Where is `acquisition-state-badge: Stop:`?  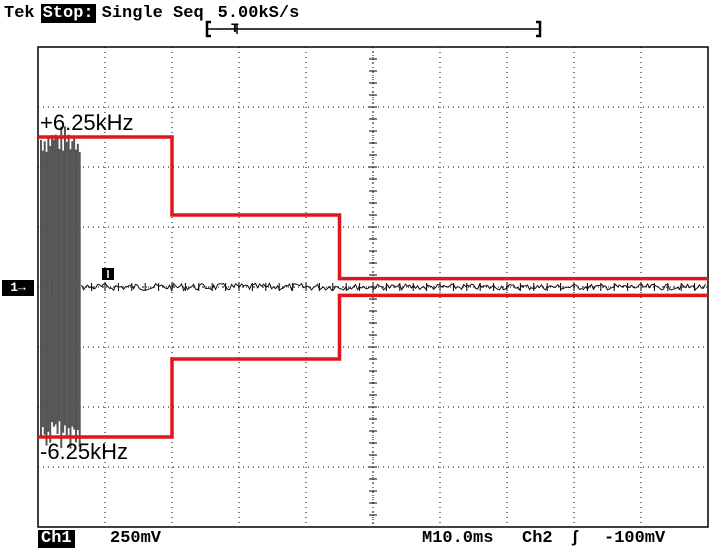 acquisition-state-badge: Stop: is located at coordinates (68, 13).